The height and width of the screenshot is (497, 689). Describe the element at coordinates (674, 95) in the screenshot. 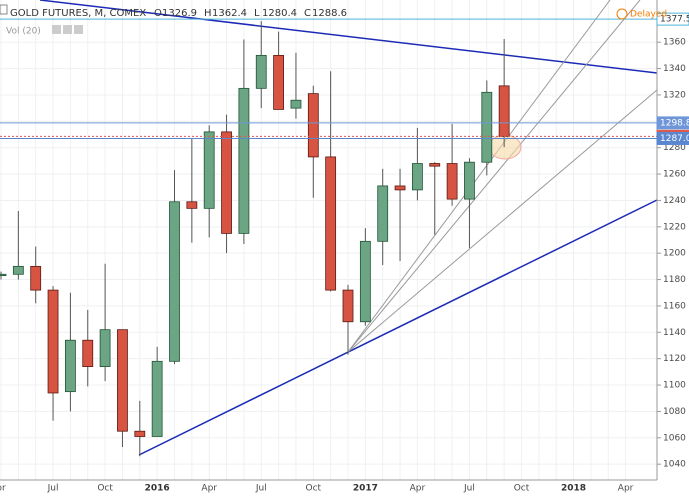

I see `y-tick-label: 1320` at that location.